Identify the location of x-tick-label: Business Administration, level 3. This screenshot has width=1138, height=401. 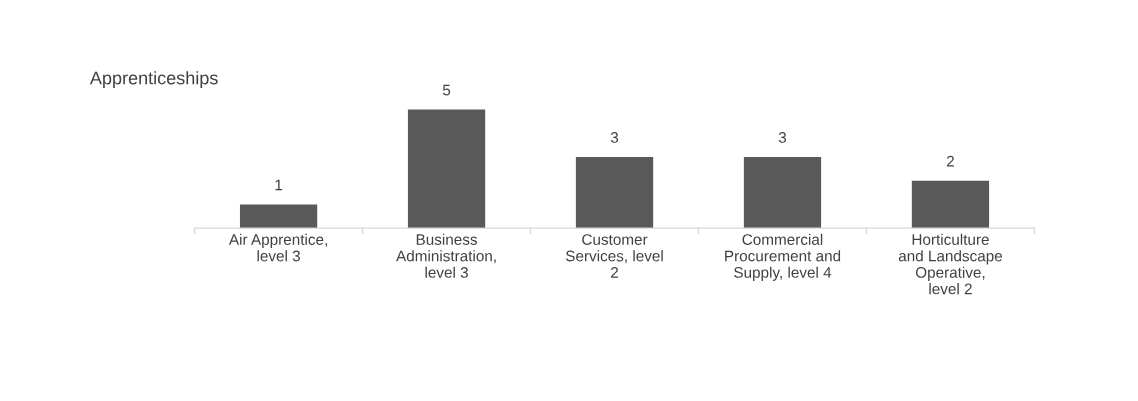
(446, 255).